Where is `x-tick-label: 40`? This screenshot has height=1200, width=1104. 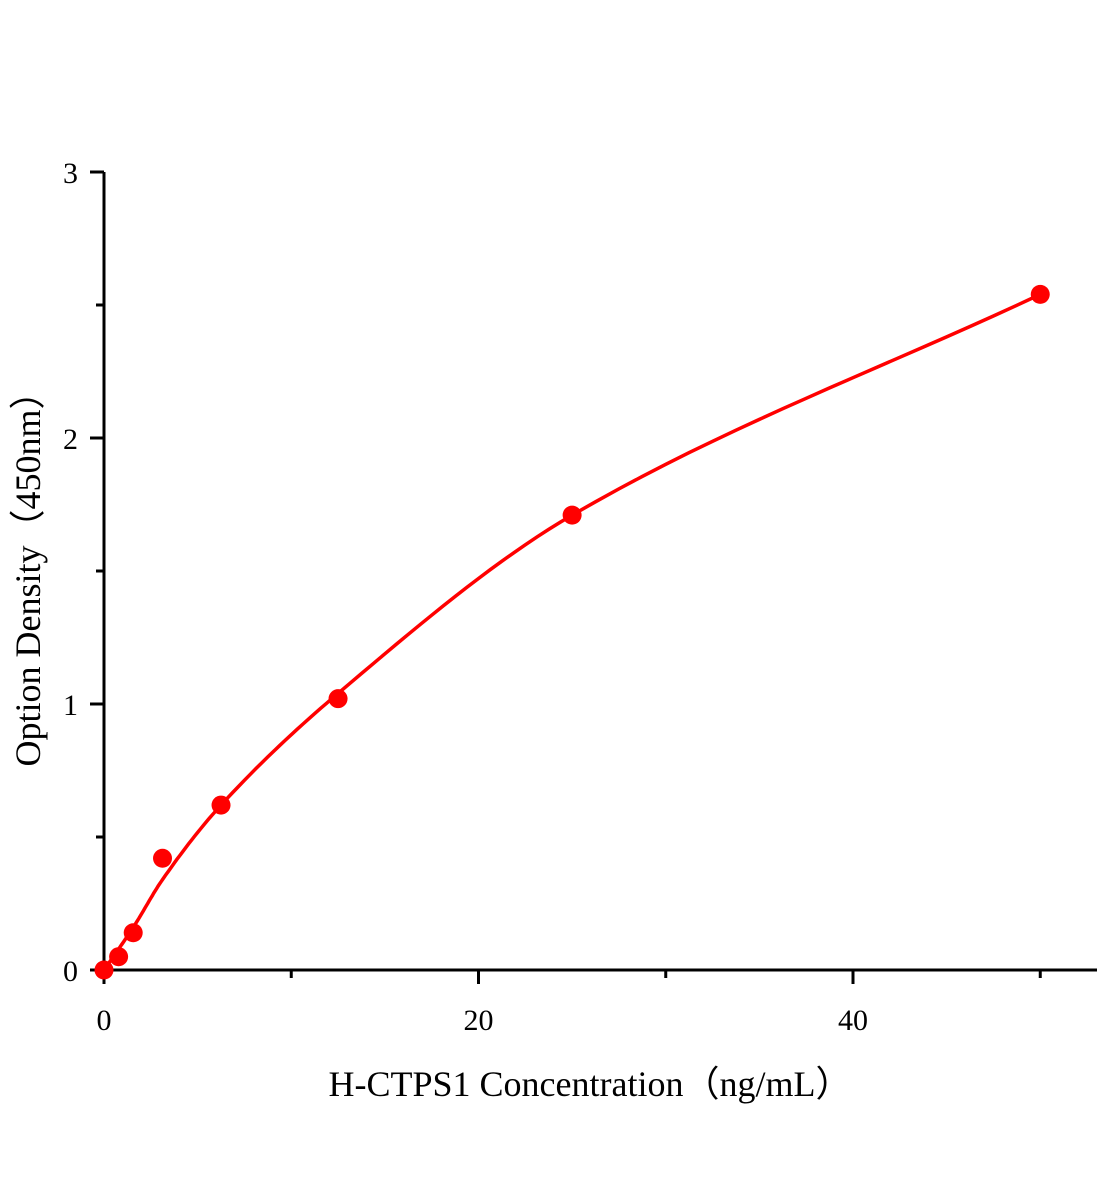
x-tick-label: 40 is located at coordinates (853, 1020).